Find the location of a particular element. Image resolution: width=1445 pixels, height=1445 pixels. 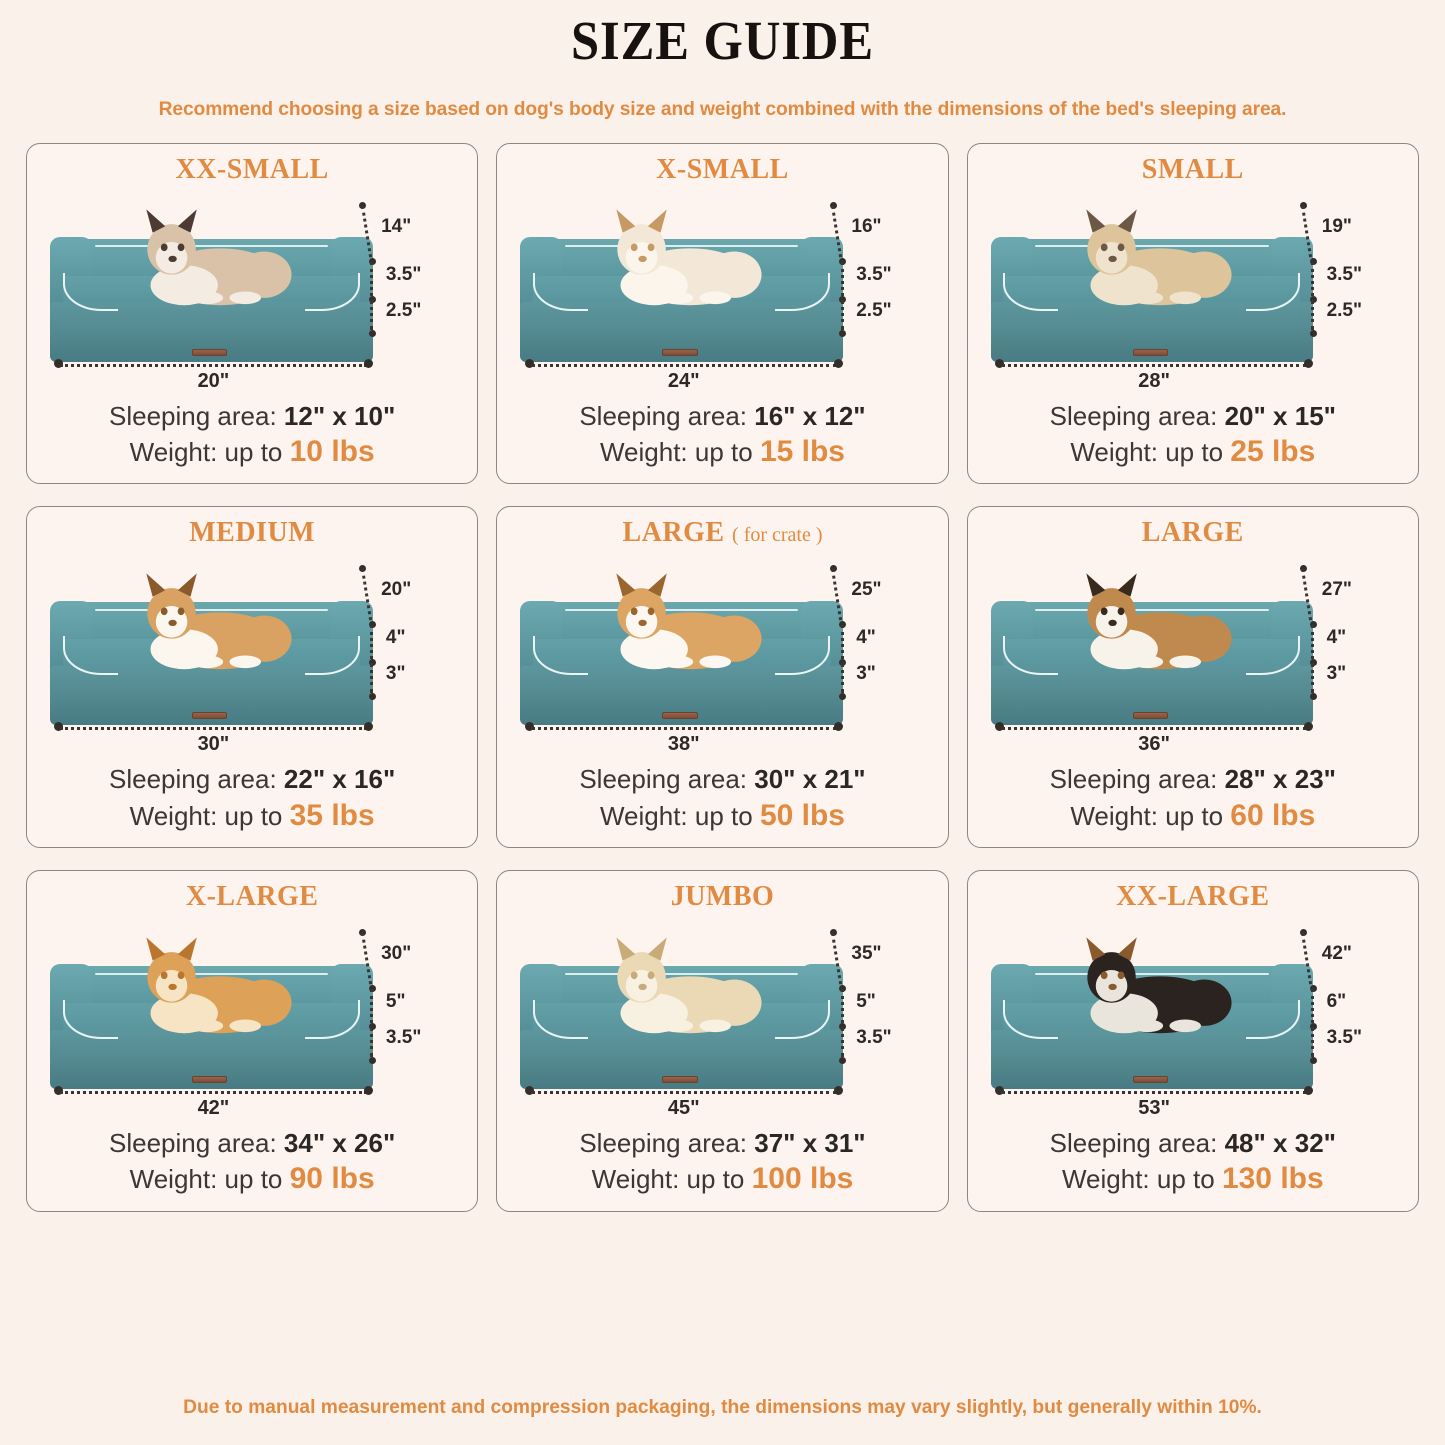

bed-illustration: 20" 4" 3" 30" is located at coordinates (252, 655).